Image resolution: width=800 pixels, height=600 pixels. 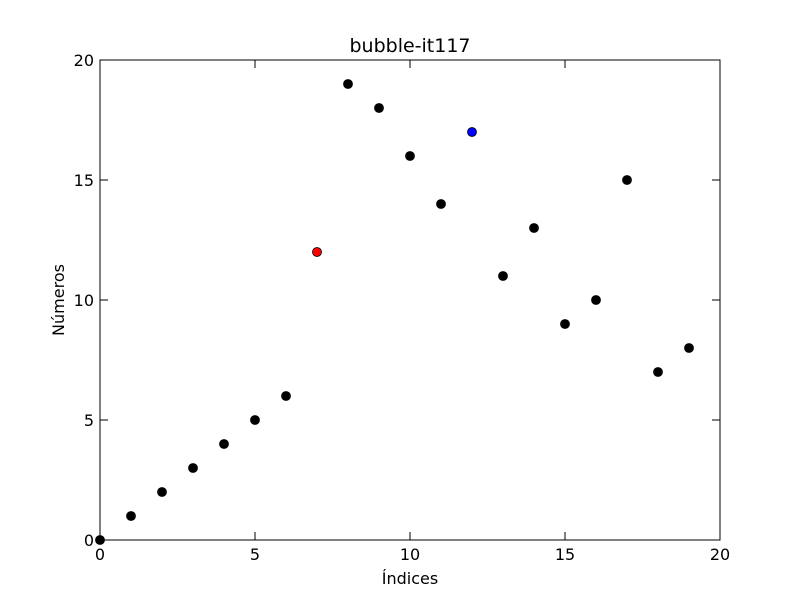 I want to click on y-tick-label: 5, so click(x=89, y=420).